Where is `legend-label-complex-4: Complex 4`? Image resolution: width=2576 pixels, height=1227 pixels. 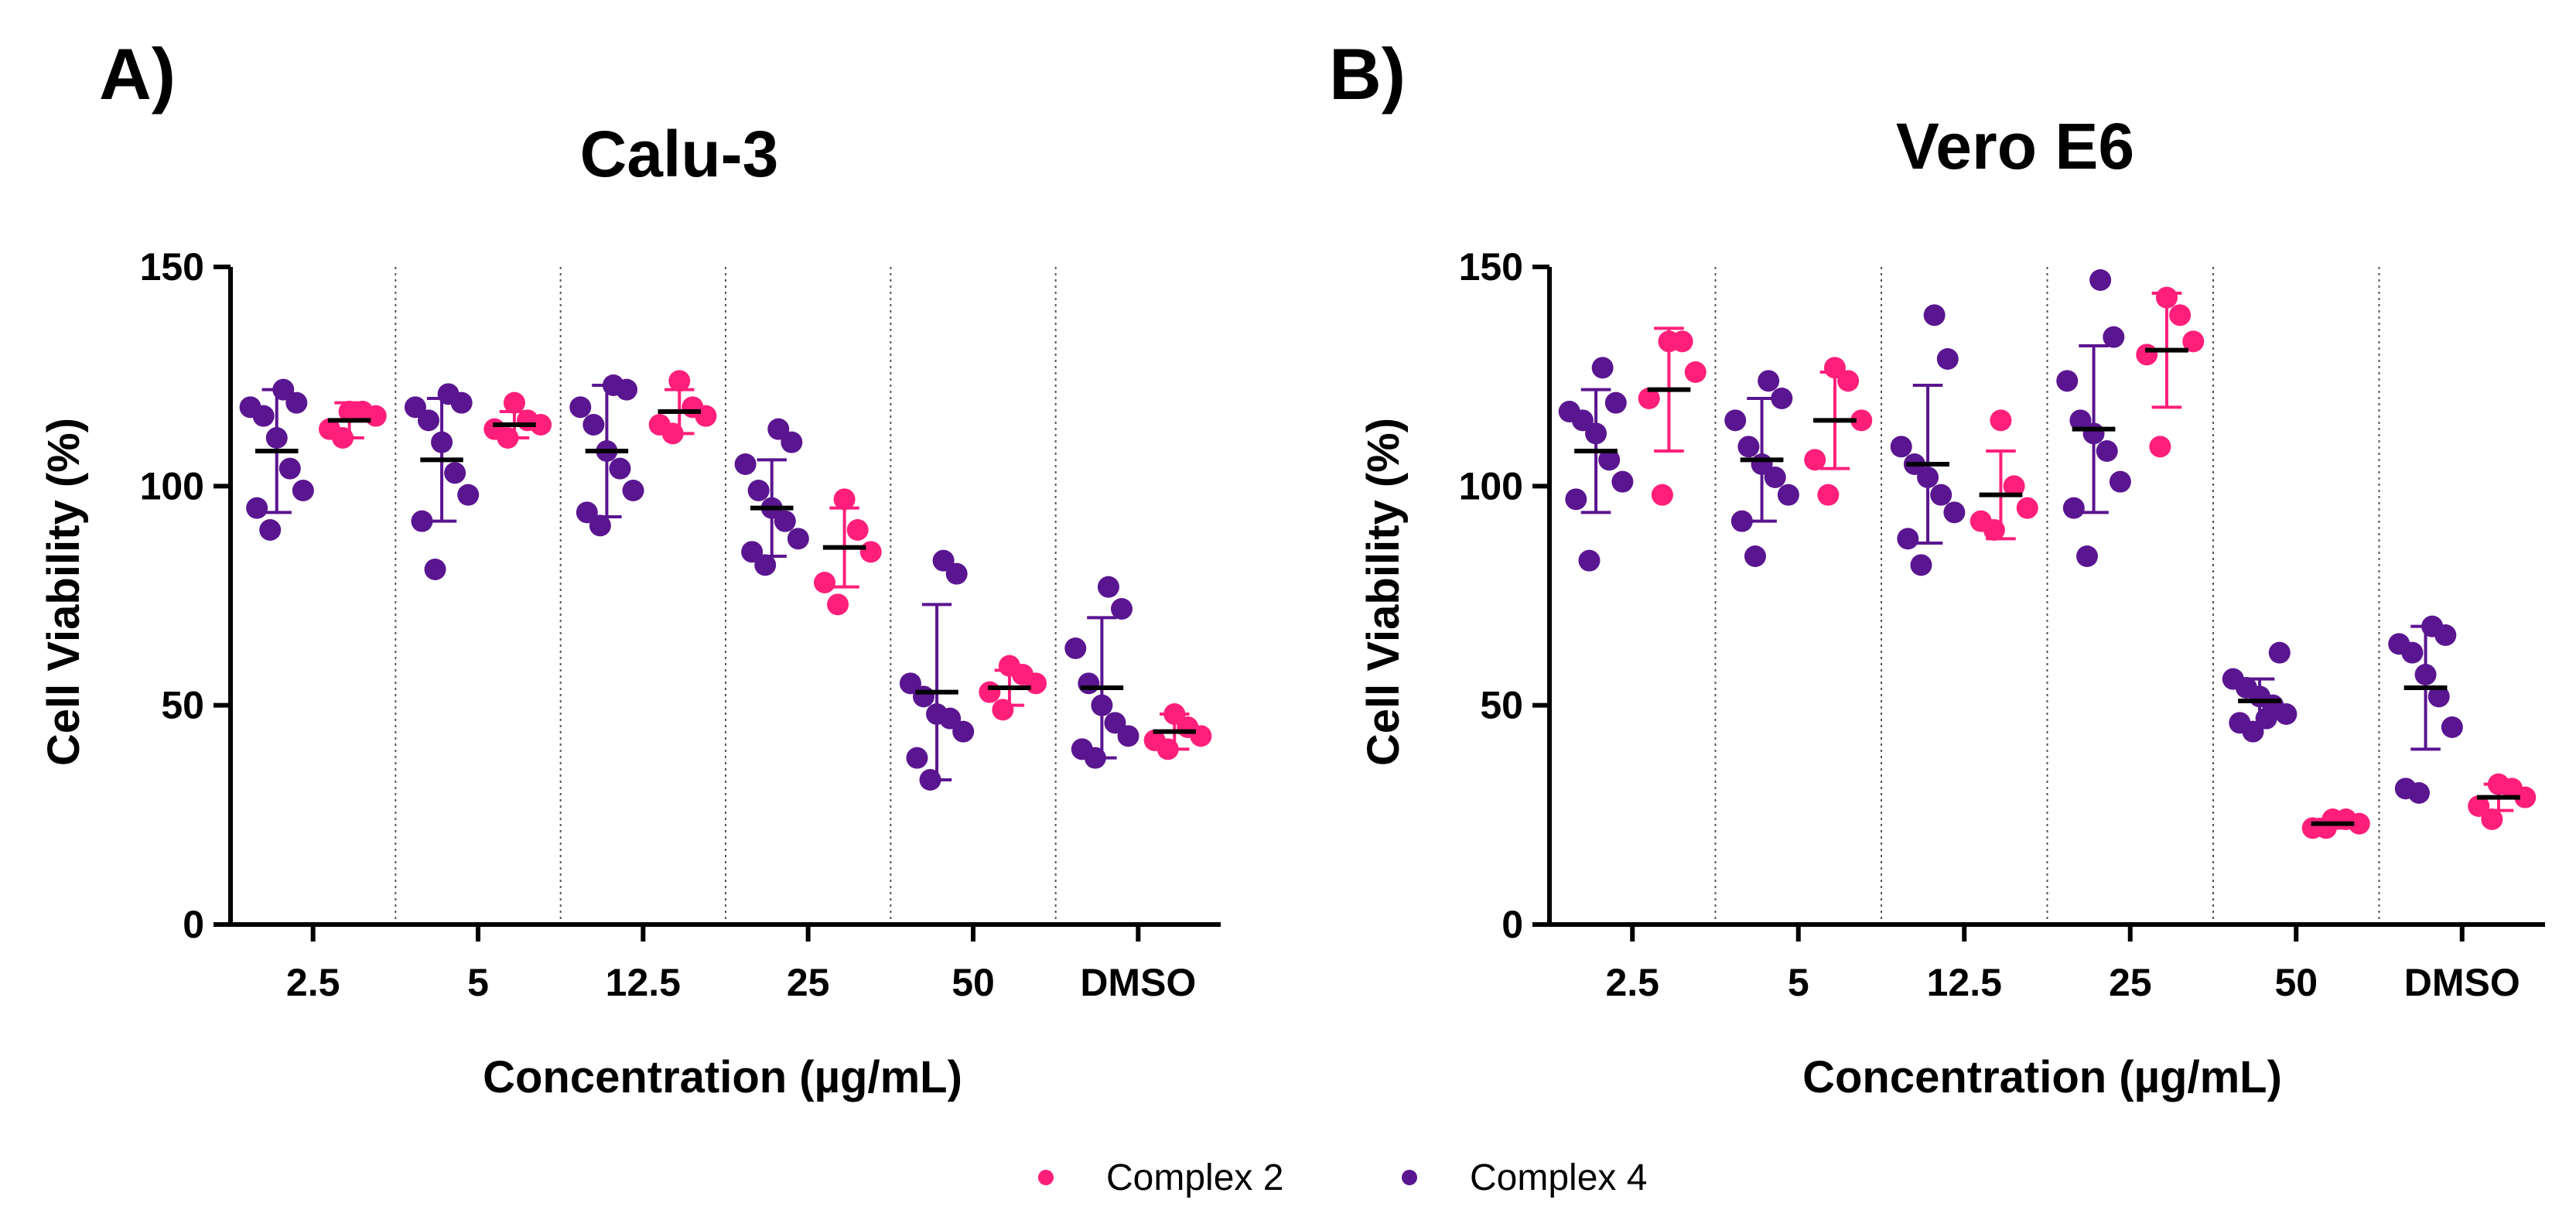
legend-label-complex-4: Complex 4 is located at coordinates (1558, 1177).